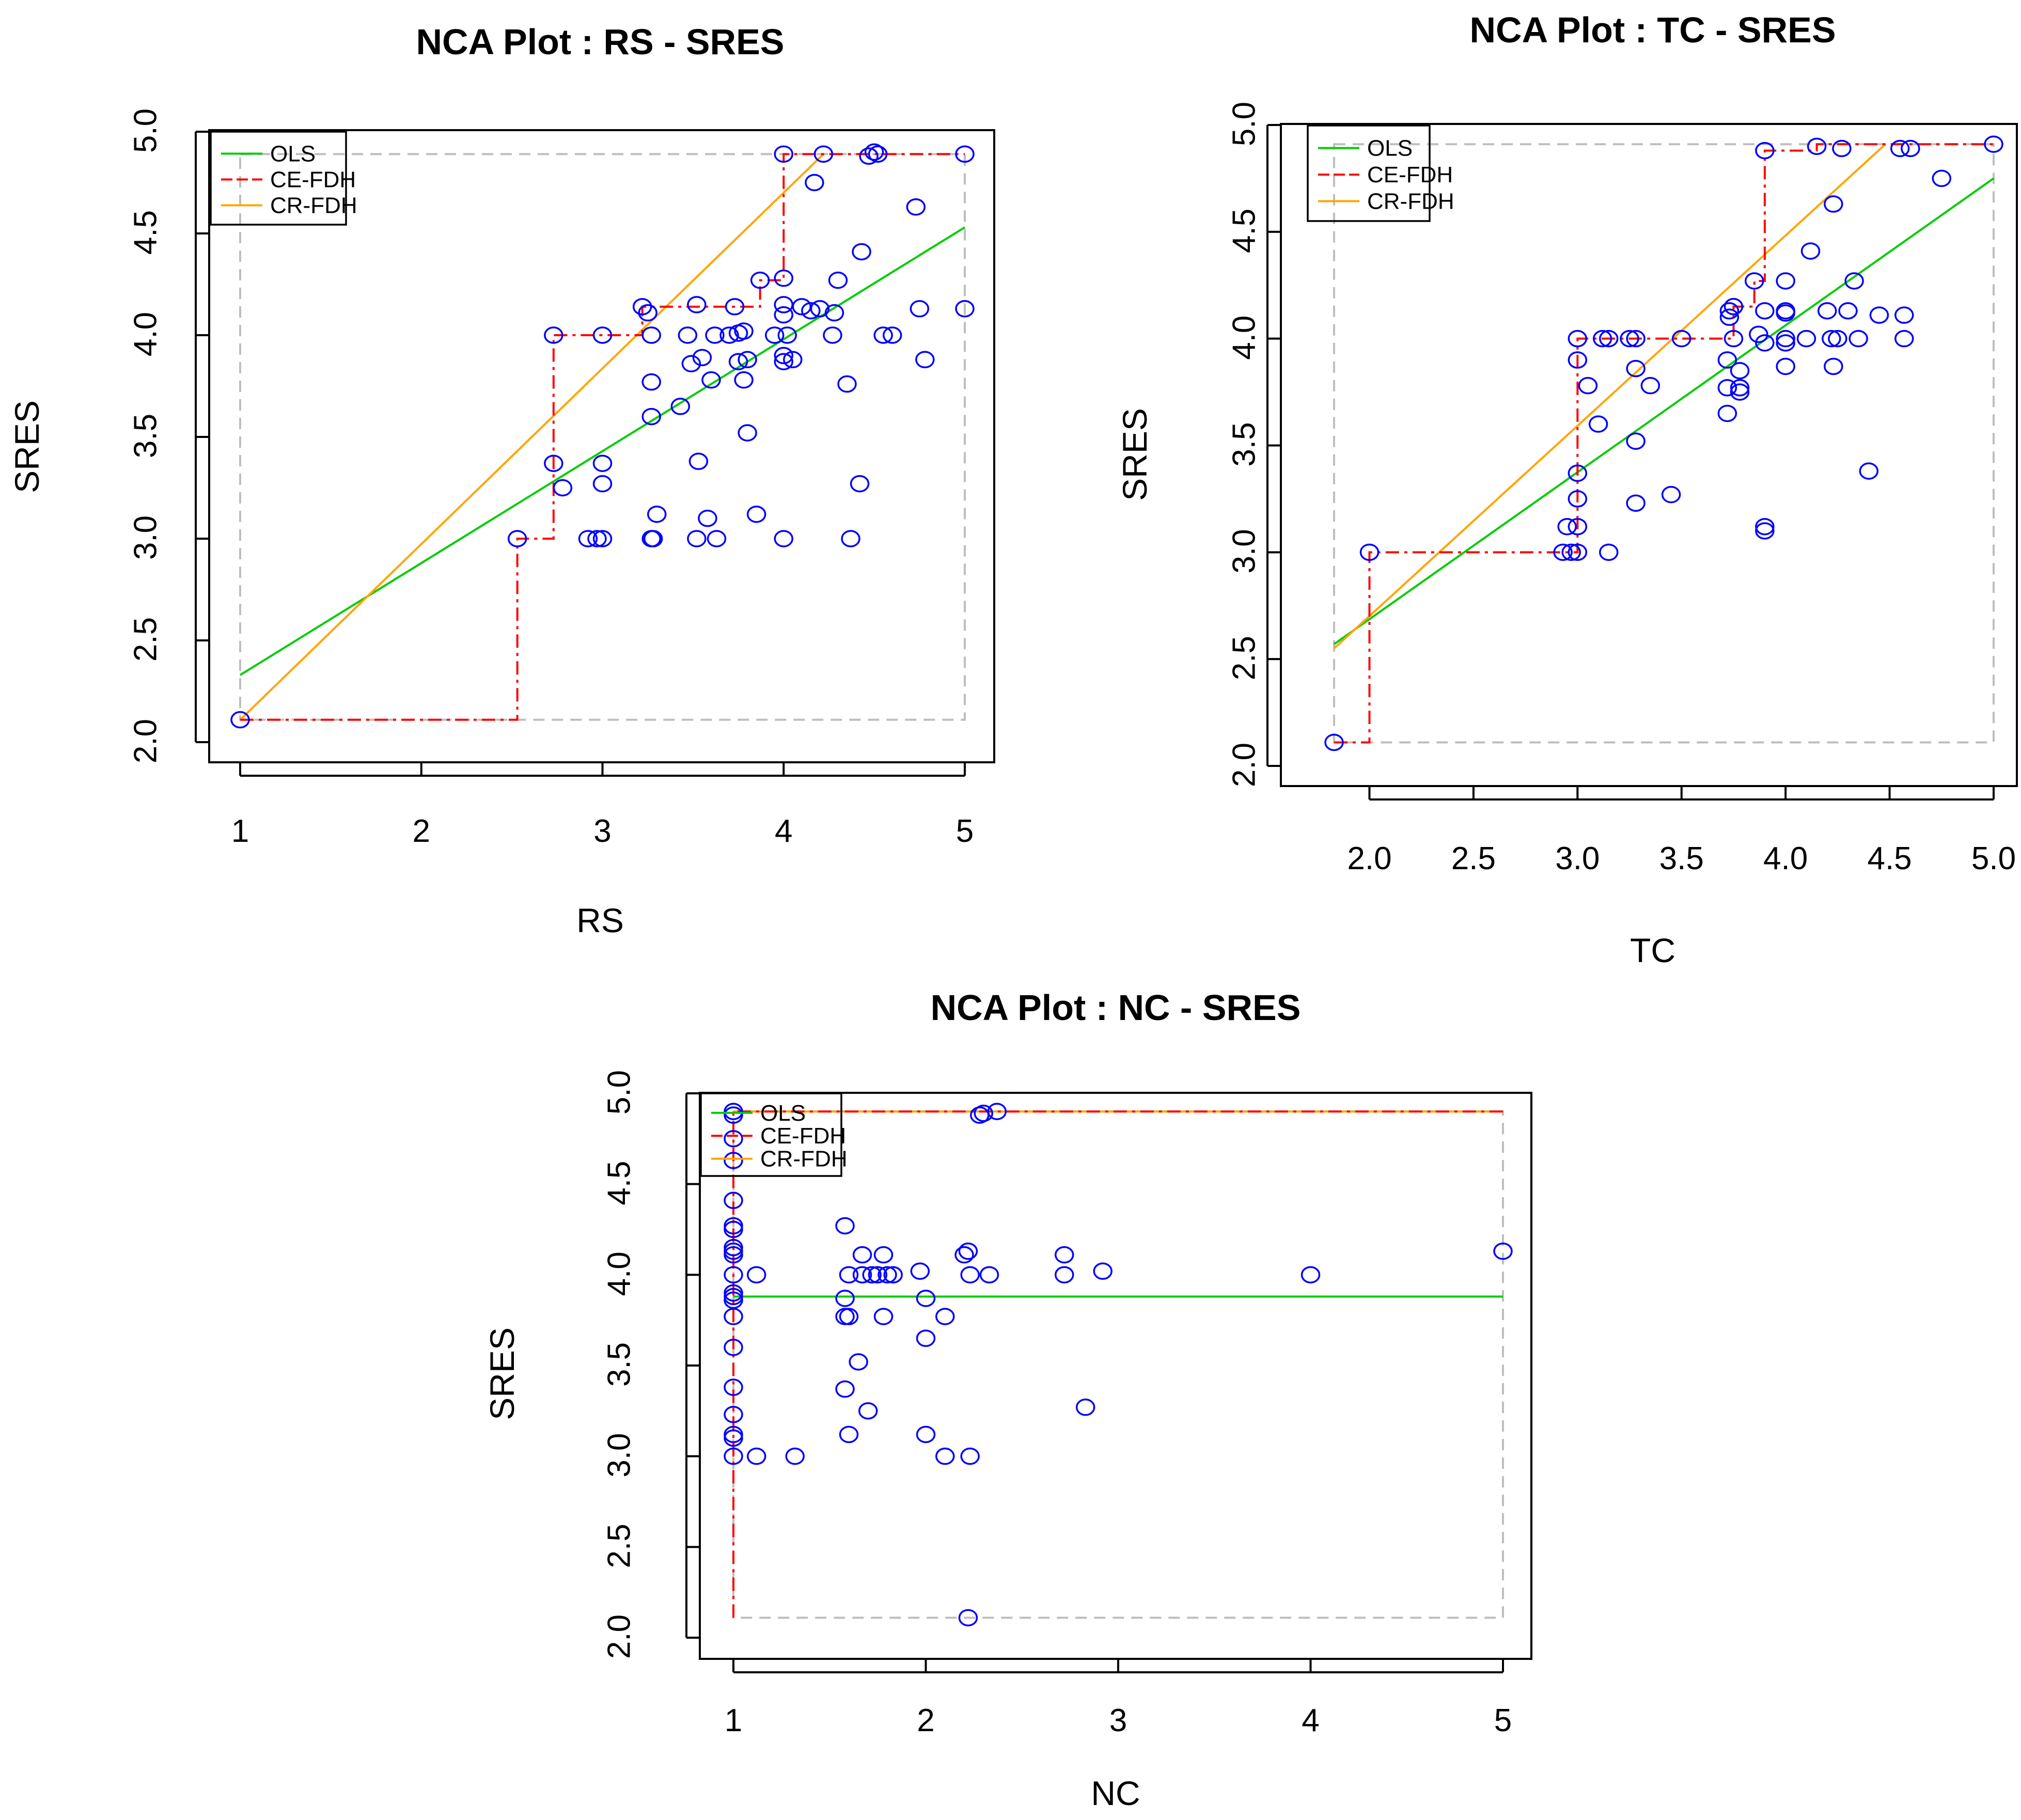  I want to click on x-tick-label: 3.5, so click(1681, 858).